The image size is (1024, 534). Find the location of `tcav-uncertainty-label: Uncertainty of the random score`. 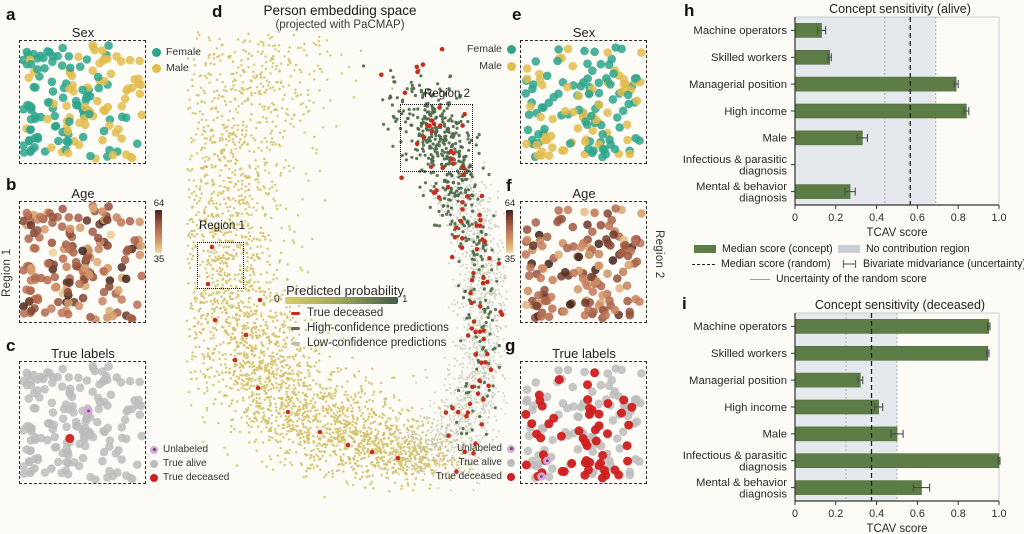

tcav-uncertainty-label: Uncertainty of the random score is located at coordinates (851, 279).